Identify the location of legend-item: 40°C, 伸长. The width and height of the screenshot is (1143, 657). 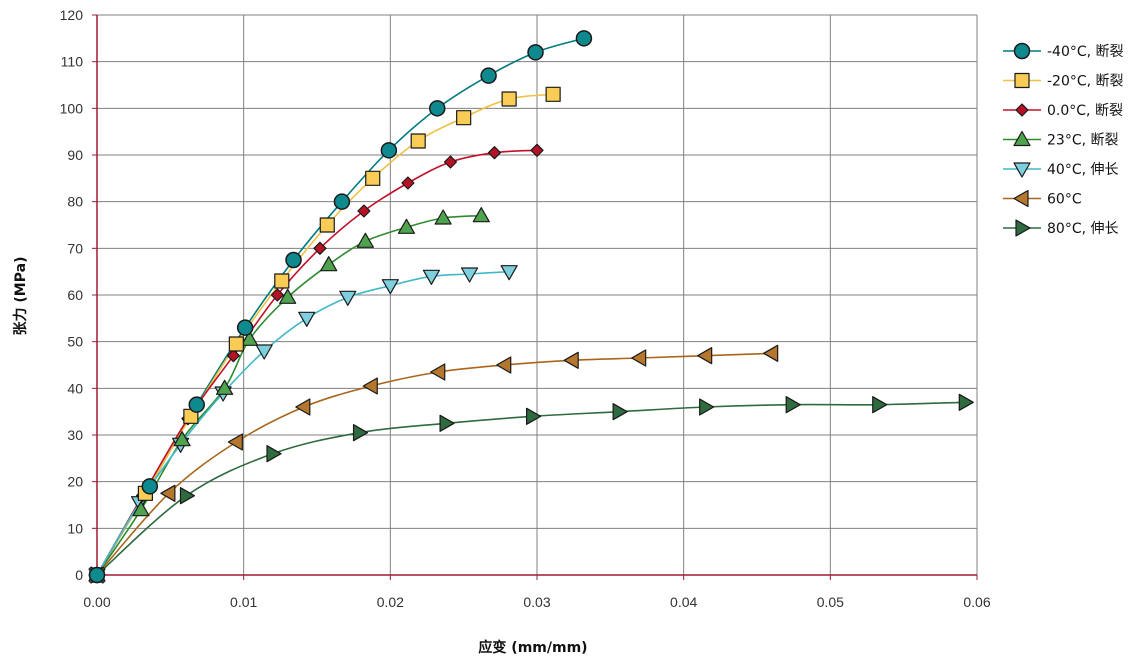
(1061, 170).